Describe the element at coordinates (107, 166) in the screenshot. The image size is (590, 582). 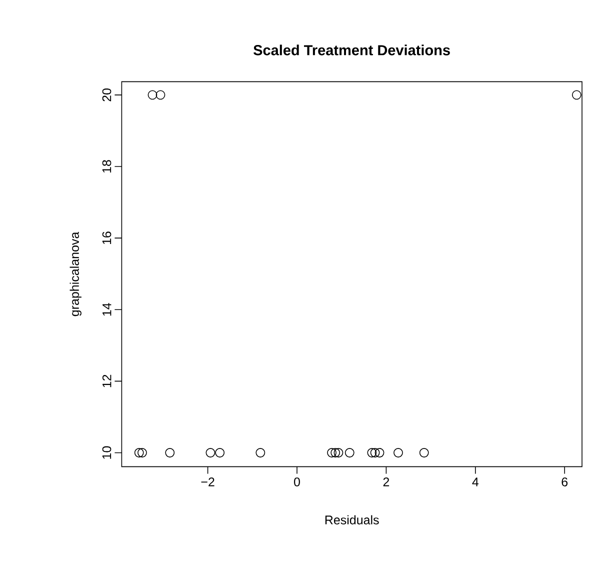
I see `y-tick-label: 18` at that location.